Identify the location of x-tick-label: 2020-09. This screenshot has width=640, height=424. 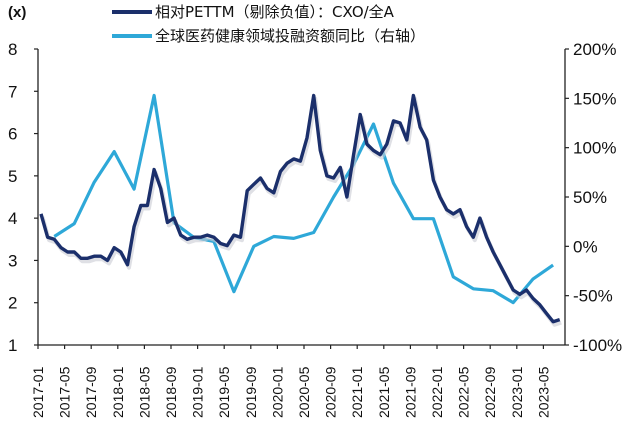
(331, 392).